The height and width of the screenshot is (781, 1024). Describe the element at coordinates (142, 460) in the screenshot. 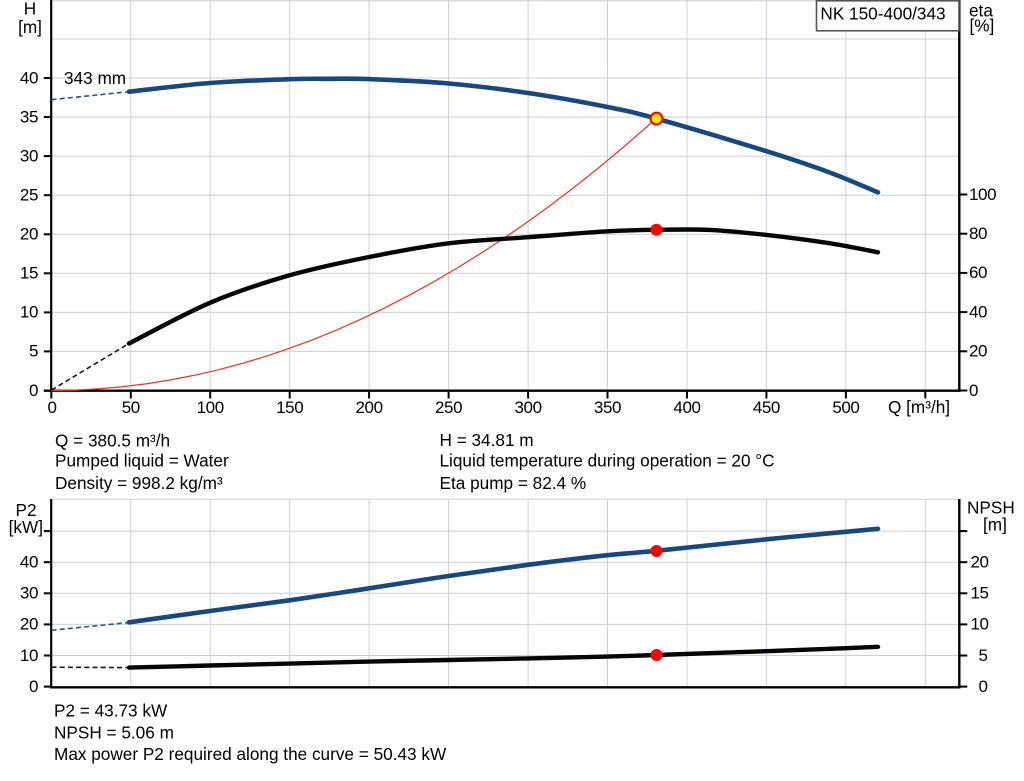

I see `svg-text: Pumped liquid = Water` at that location.